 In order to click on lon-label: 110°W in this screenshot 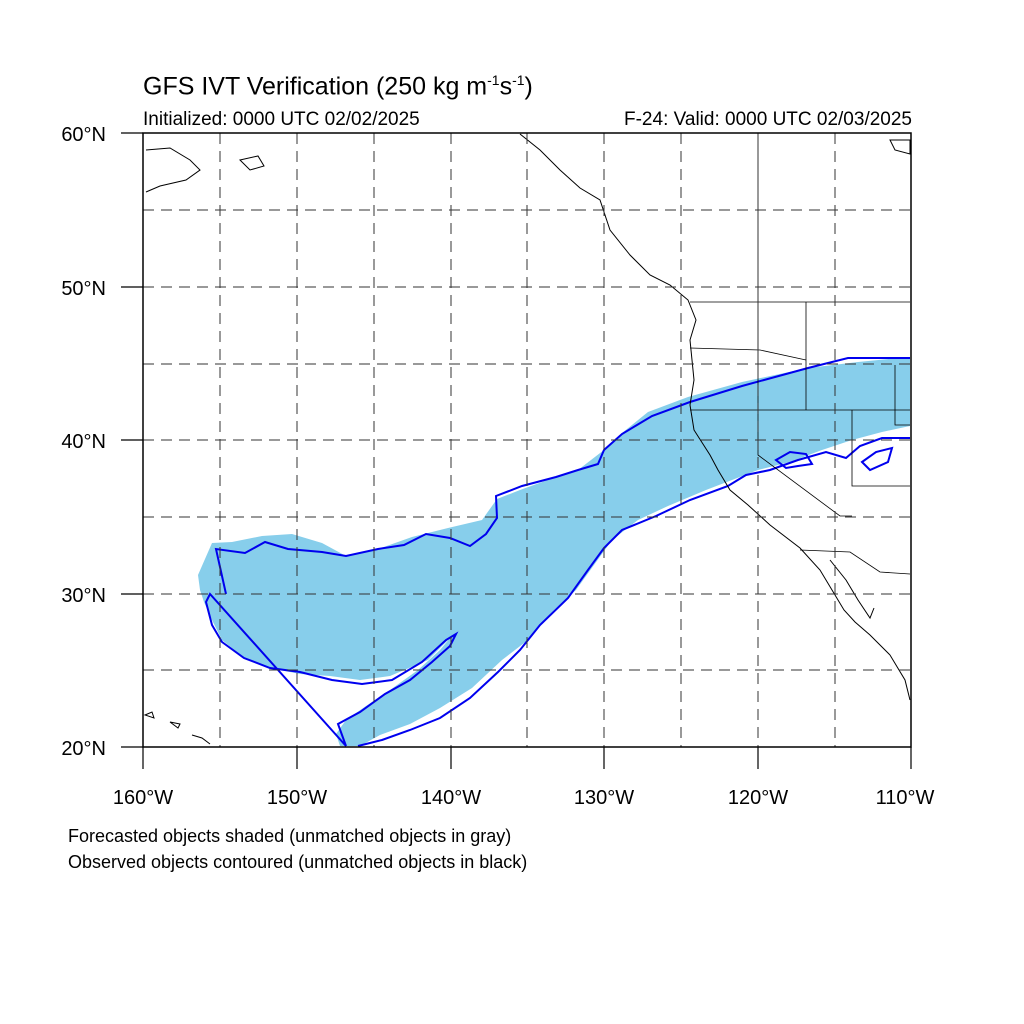, I will do `click(905, 798)`.